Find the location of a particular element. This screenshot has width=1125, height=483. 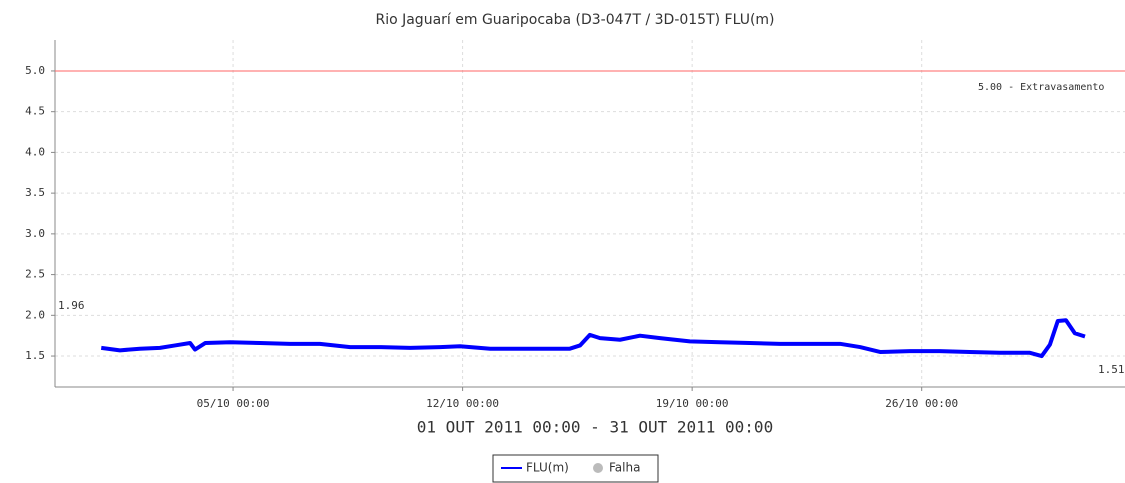

x-tick-label: 26/10 00:00 is located at coordinates (921, 403).